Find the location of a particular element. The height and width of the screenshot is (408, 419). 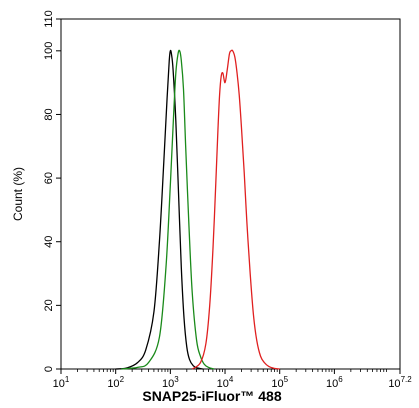

y-tick-label: 110 is located at coordinates (49, 19).